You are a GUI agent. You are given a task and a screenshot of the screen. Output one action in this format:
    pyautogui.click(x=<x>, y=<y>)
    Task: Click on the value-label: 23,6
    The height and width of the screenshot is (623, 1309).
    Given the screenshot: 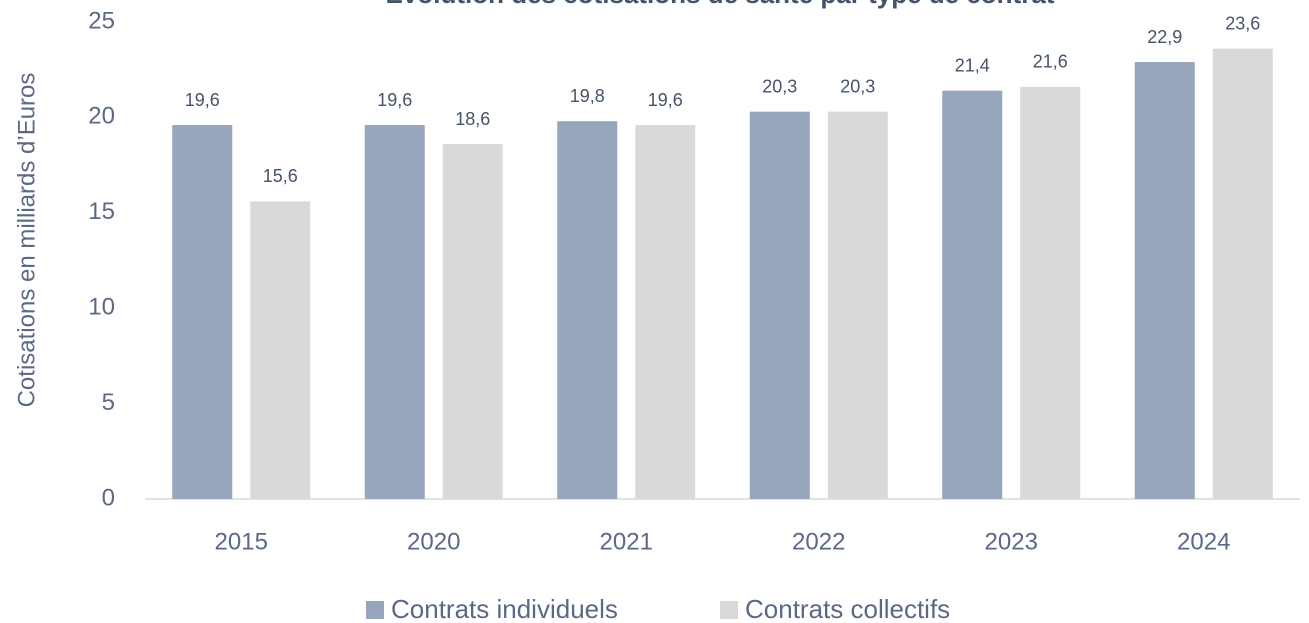 What is the action you would take?
    pyautogui.click(x=1242, y=23)
    